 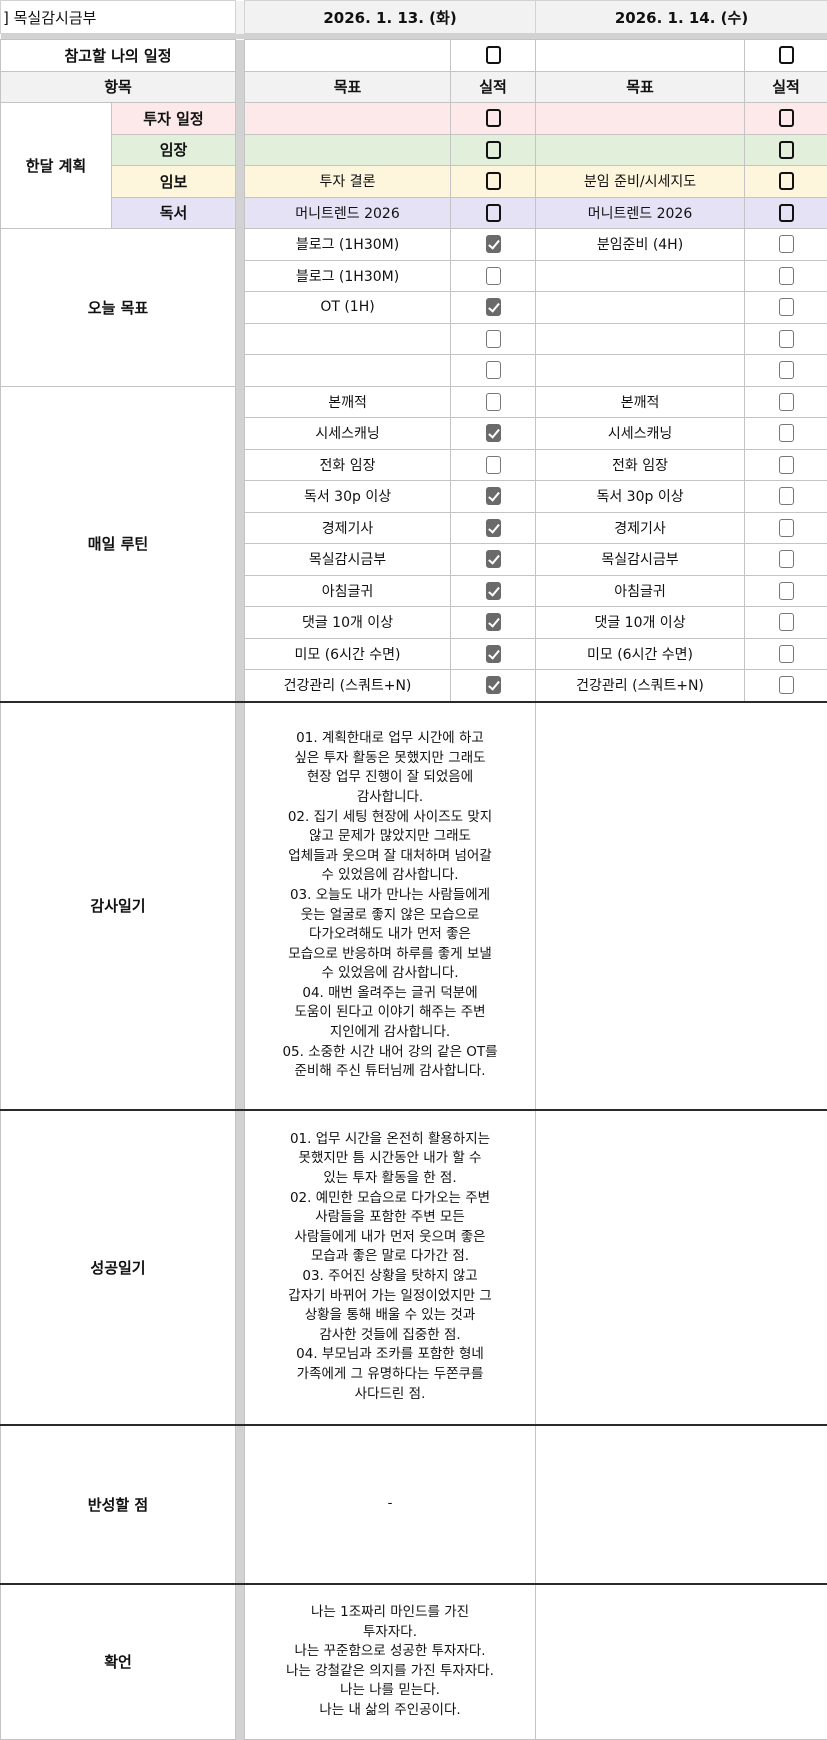 What do you see at coordinates (640, 244) in the screenshot?
I see `goal-cell: 분임준비 (4H)` at bounding box center [640, 244].